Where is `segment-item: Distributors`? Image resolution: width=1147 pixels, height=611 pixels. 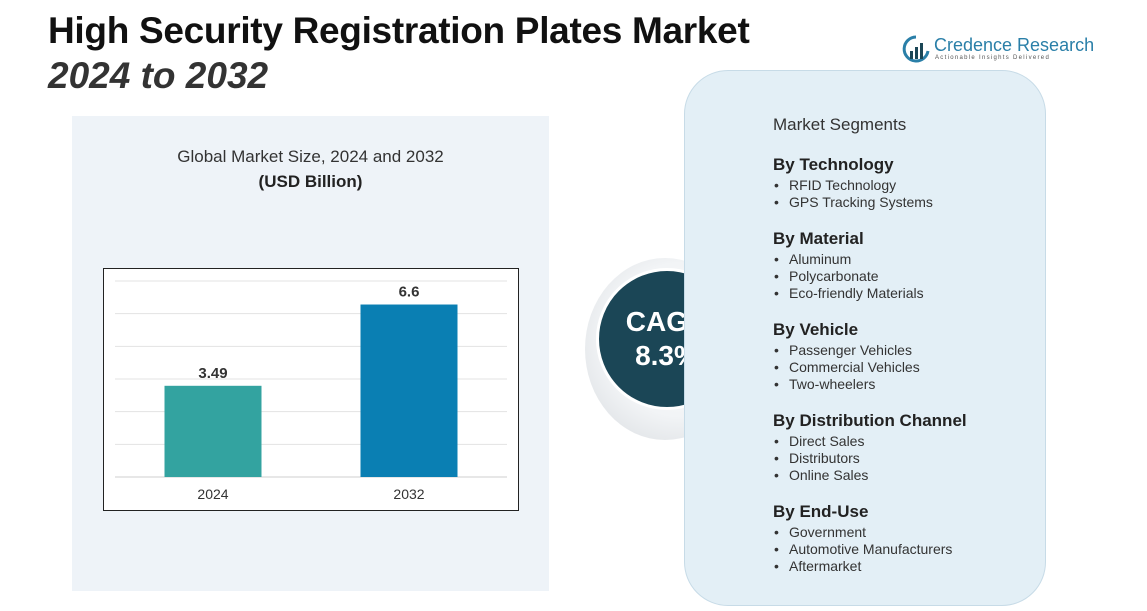 segment-item: Distributors is located at coordinates (908, 458).